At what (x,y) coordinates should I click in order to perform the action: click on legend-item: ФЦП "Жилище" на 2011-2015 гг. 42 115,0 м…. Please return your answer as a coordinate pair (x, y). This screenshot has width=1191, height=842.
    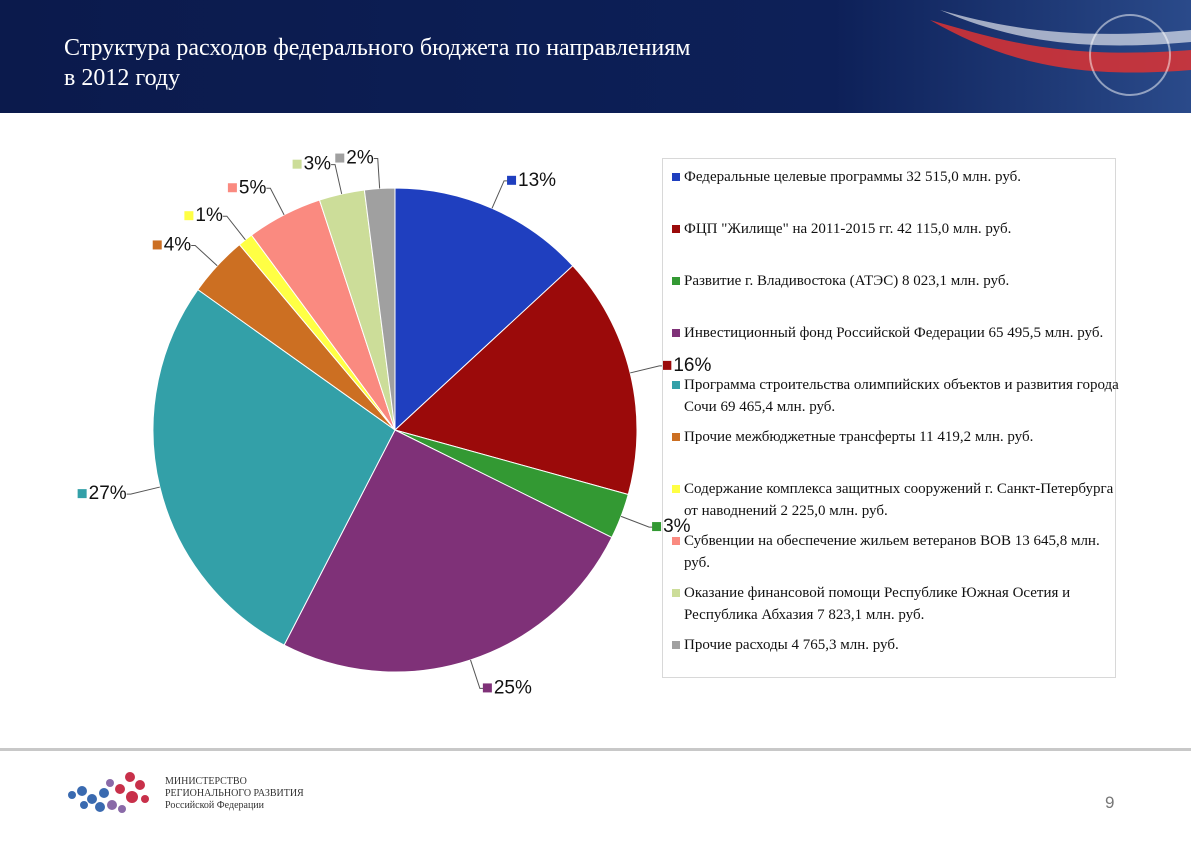
    Looking at the image, I should click on (897, 229).